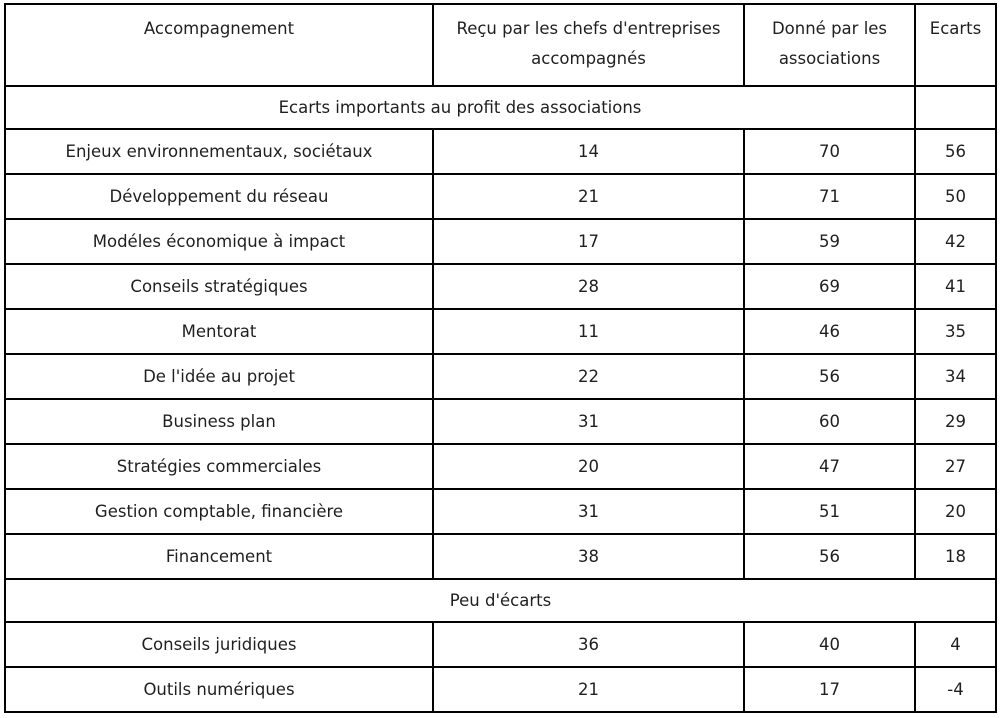 This screenshot has width=1000, height=718. Describe the element at coordinates (829, 241) in the screenshot. I see `given-value-cell: 59` at that location.